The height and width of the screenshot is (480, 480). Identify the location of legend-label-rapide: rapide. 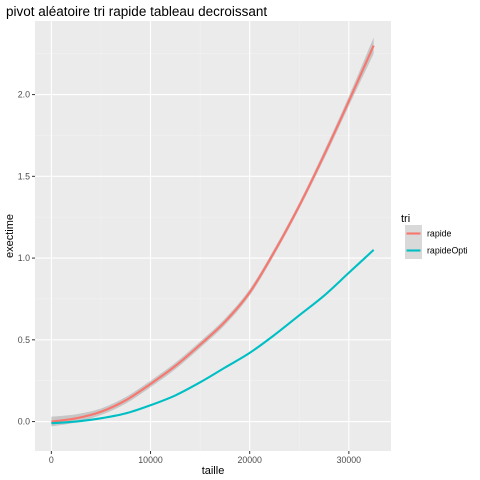
(439, 234).